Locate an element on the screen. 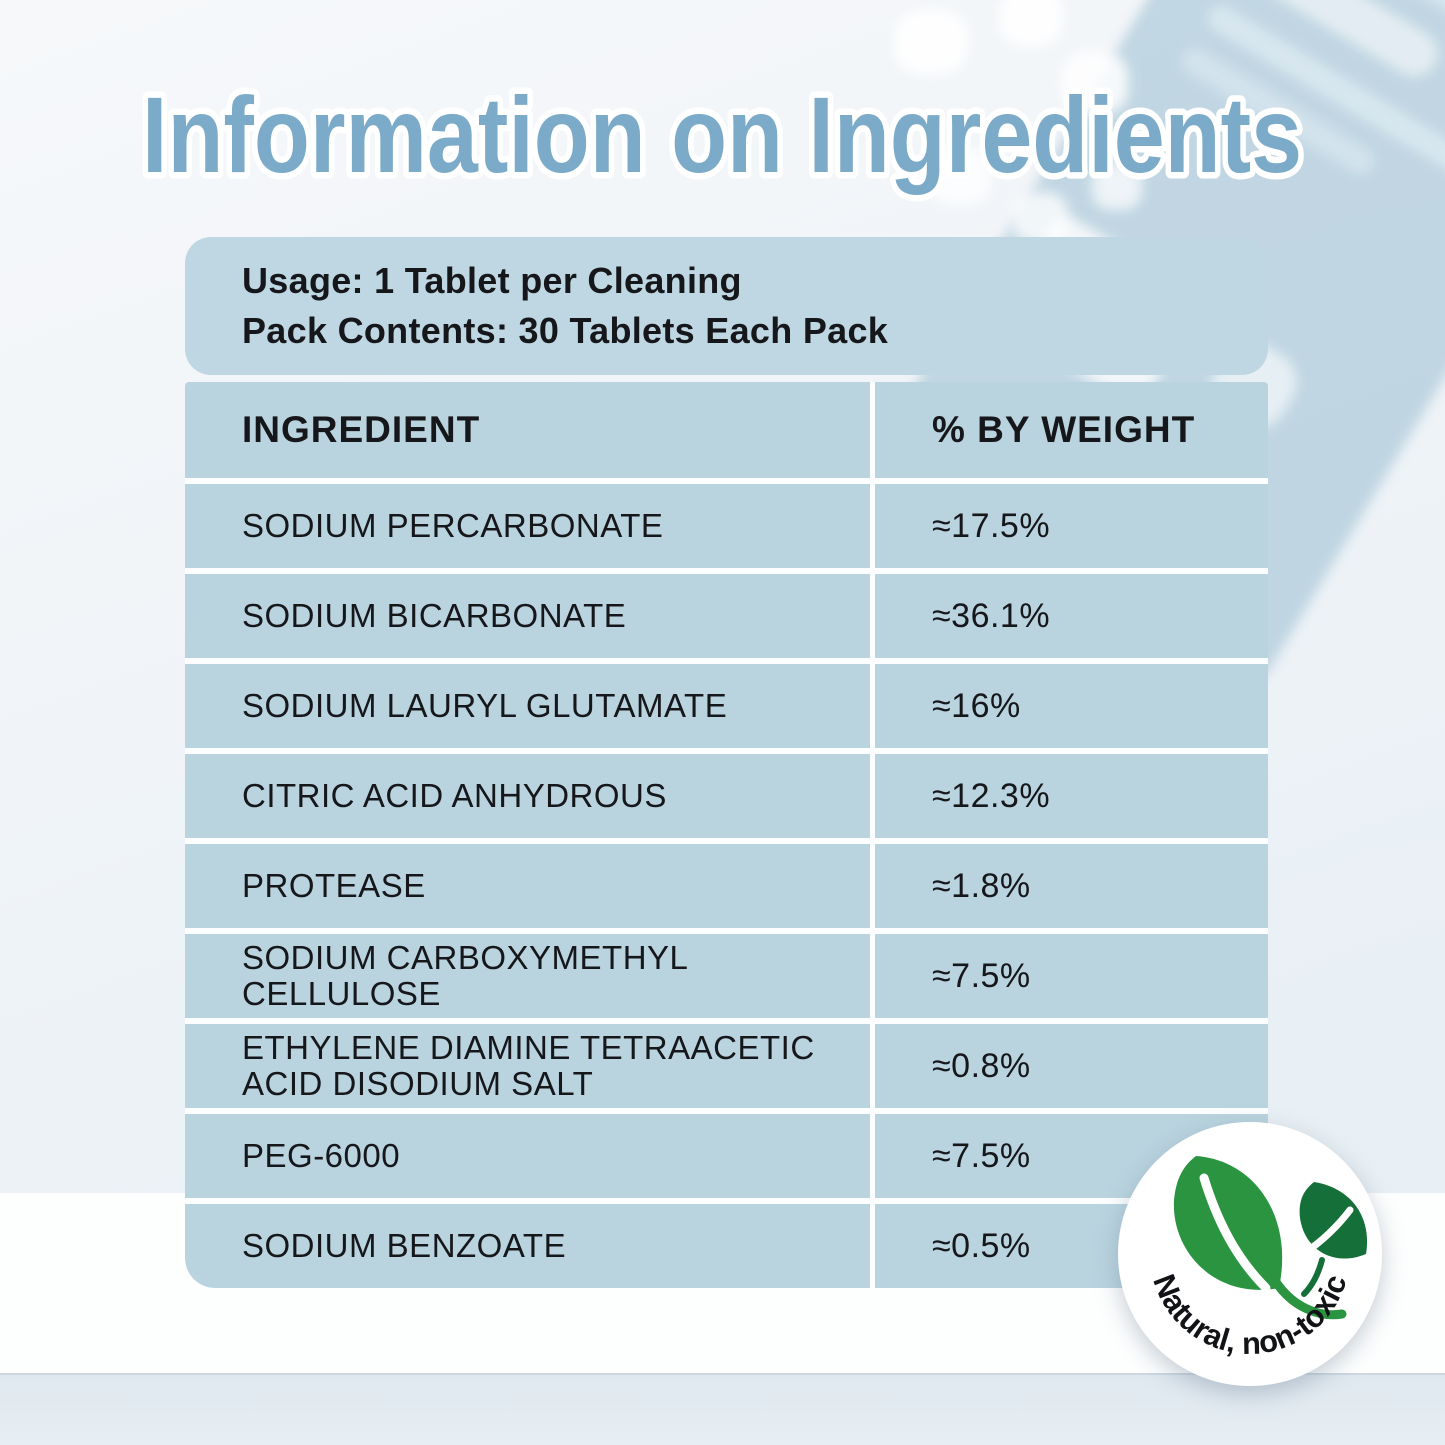  table-row: SODIUM LAURYL GLUTAMATE ≈16% is located at coordinates (726, 706).